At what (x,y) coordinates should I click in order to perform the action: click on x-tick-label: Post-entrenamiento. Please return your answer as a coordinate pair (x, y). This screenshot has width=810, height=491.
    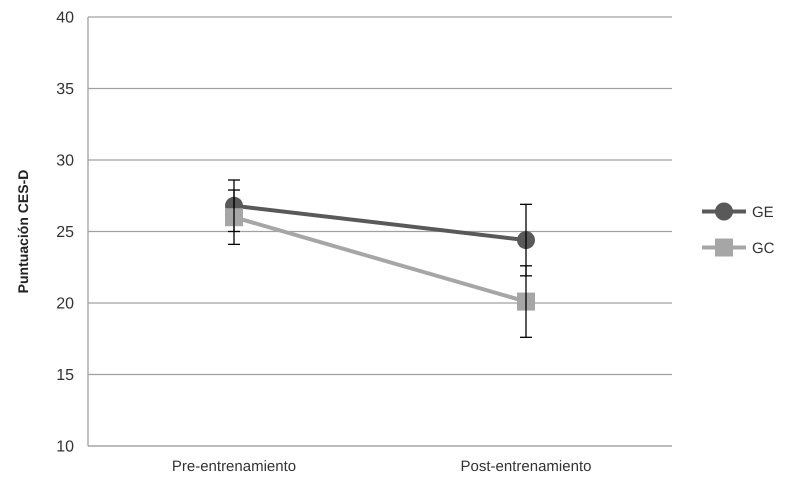
    Looking at the image, I should click on (526, 466).